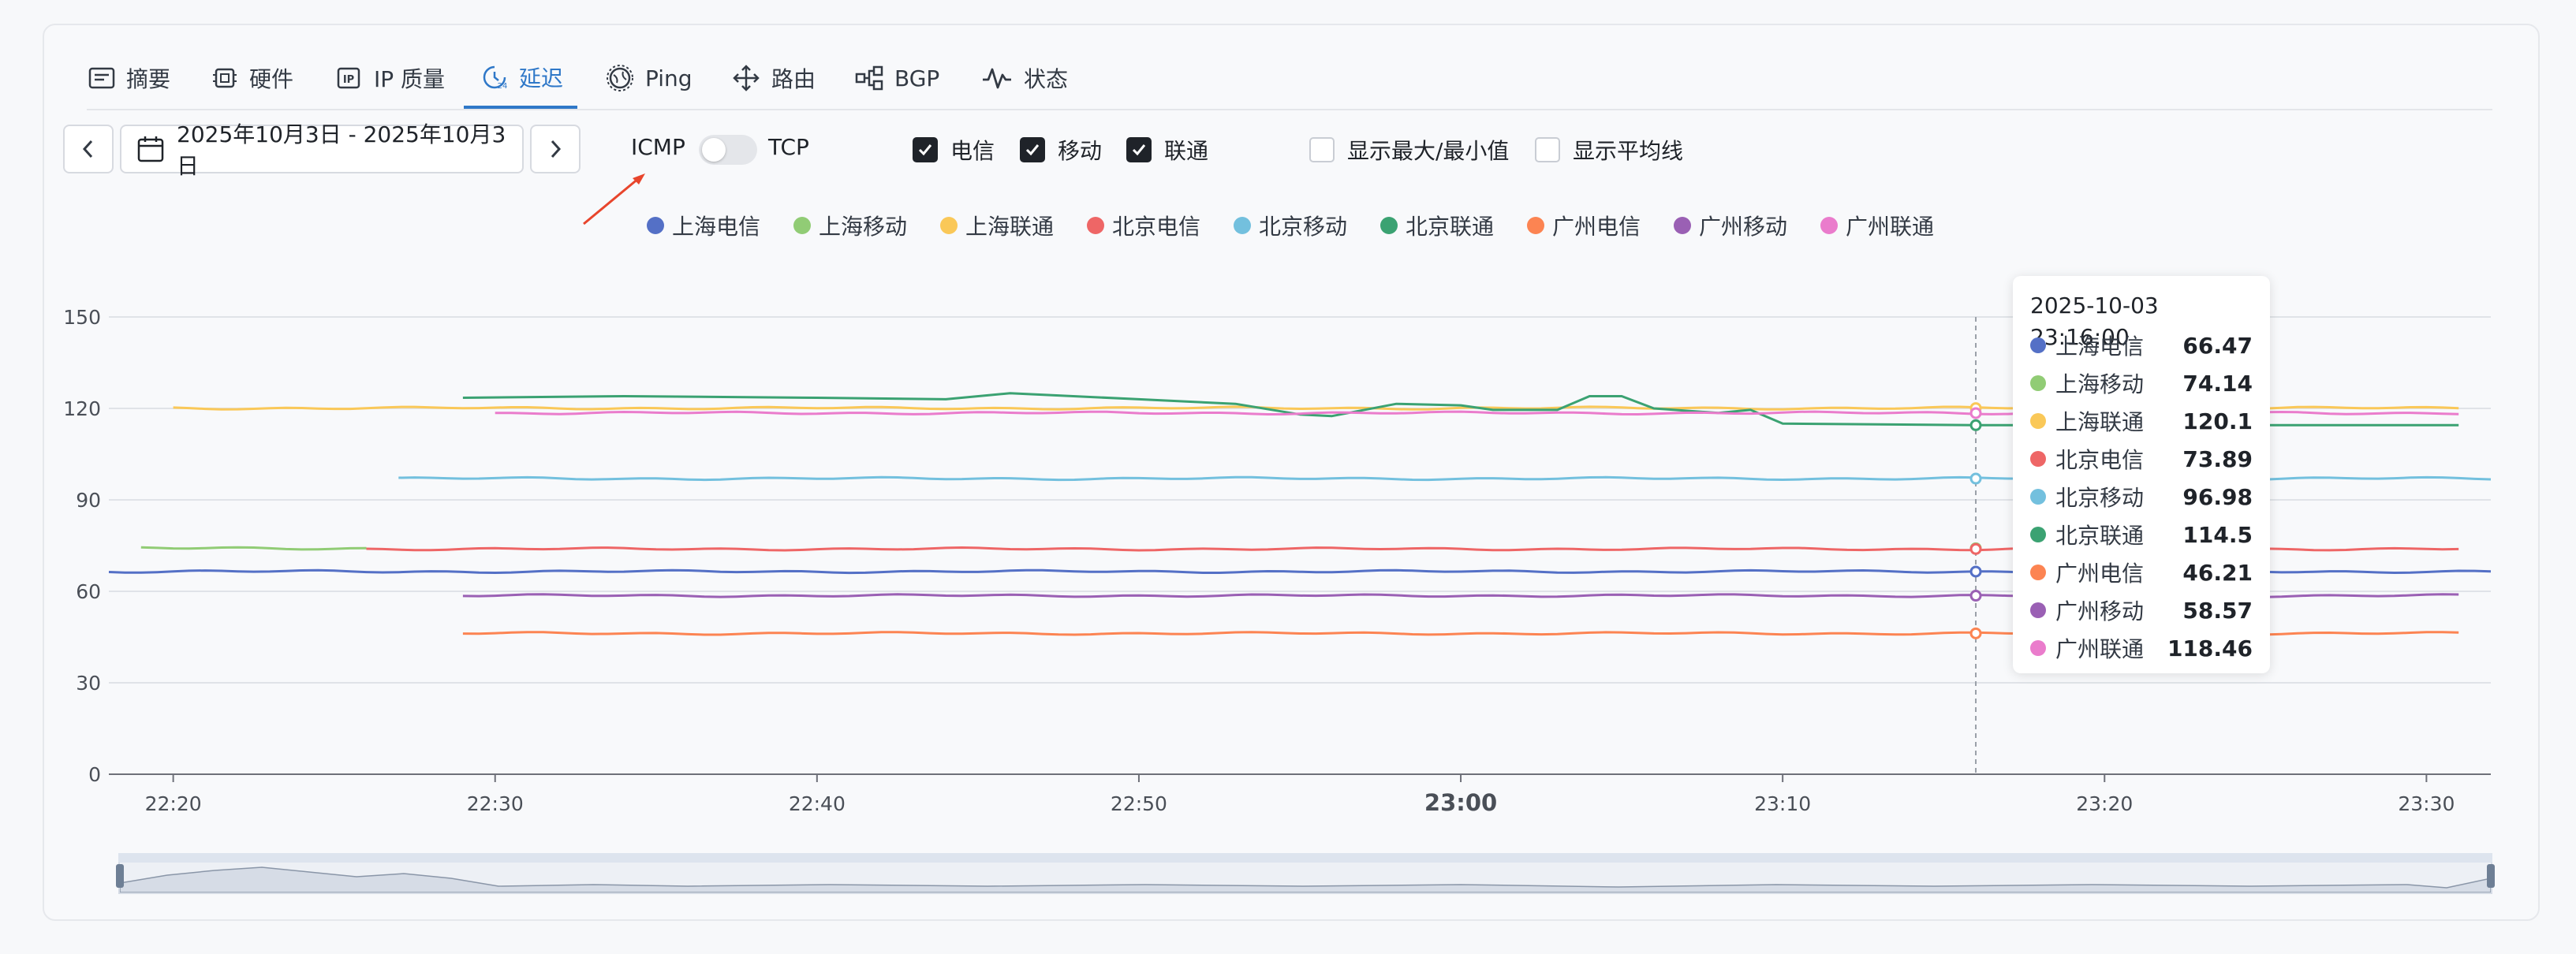 The height and width of the screenshot is (954, 2576). Describe the element at coordinates (1437, 225) in the screenshot. I see `legend-item-beijing-unicom: 北京联通` at that location.